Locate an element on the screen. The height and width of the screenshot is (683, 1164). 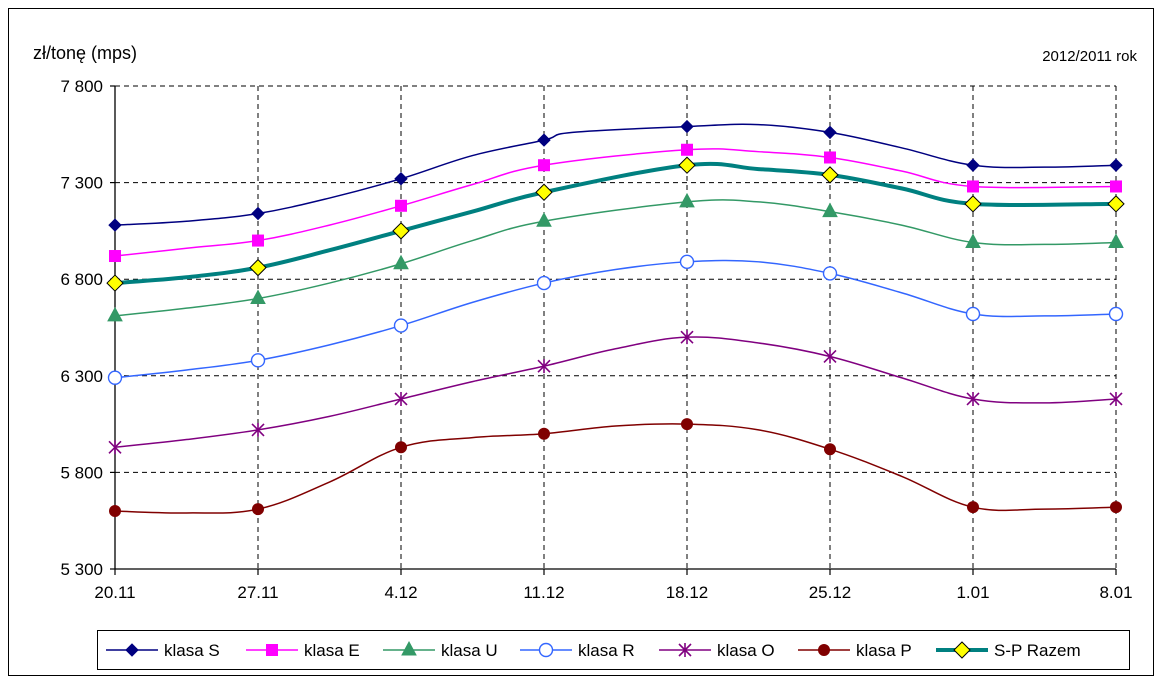
y-axis-label: zł/tonę (mps) is located at coordinates (85, 53).